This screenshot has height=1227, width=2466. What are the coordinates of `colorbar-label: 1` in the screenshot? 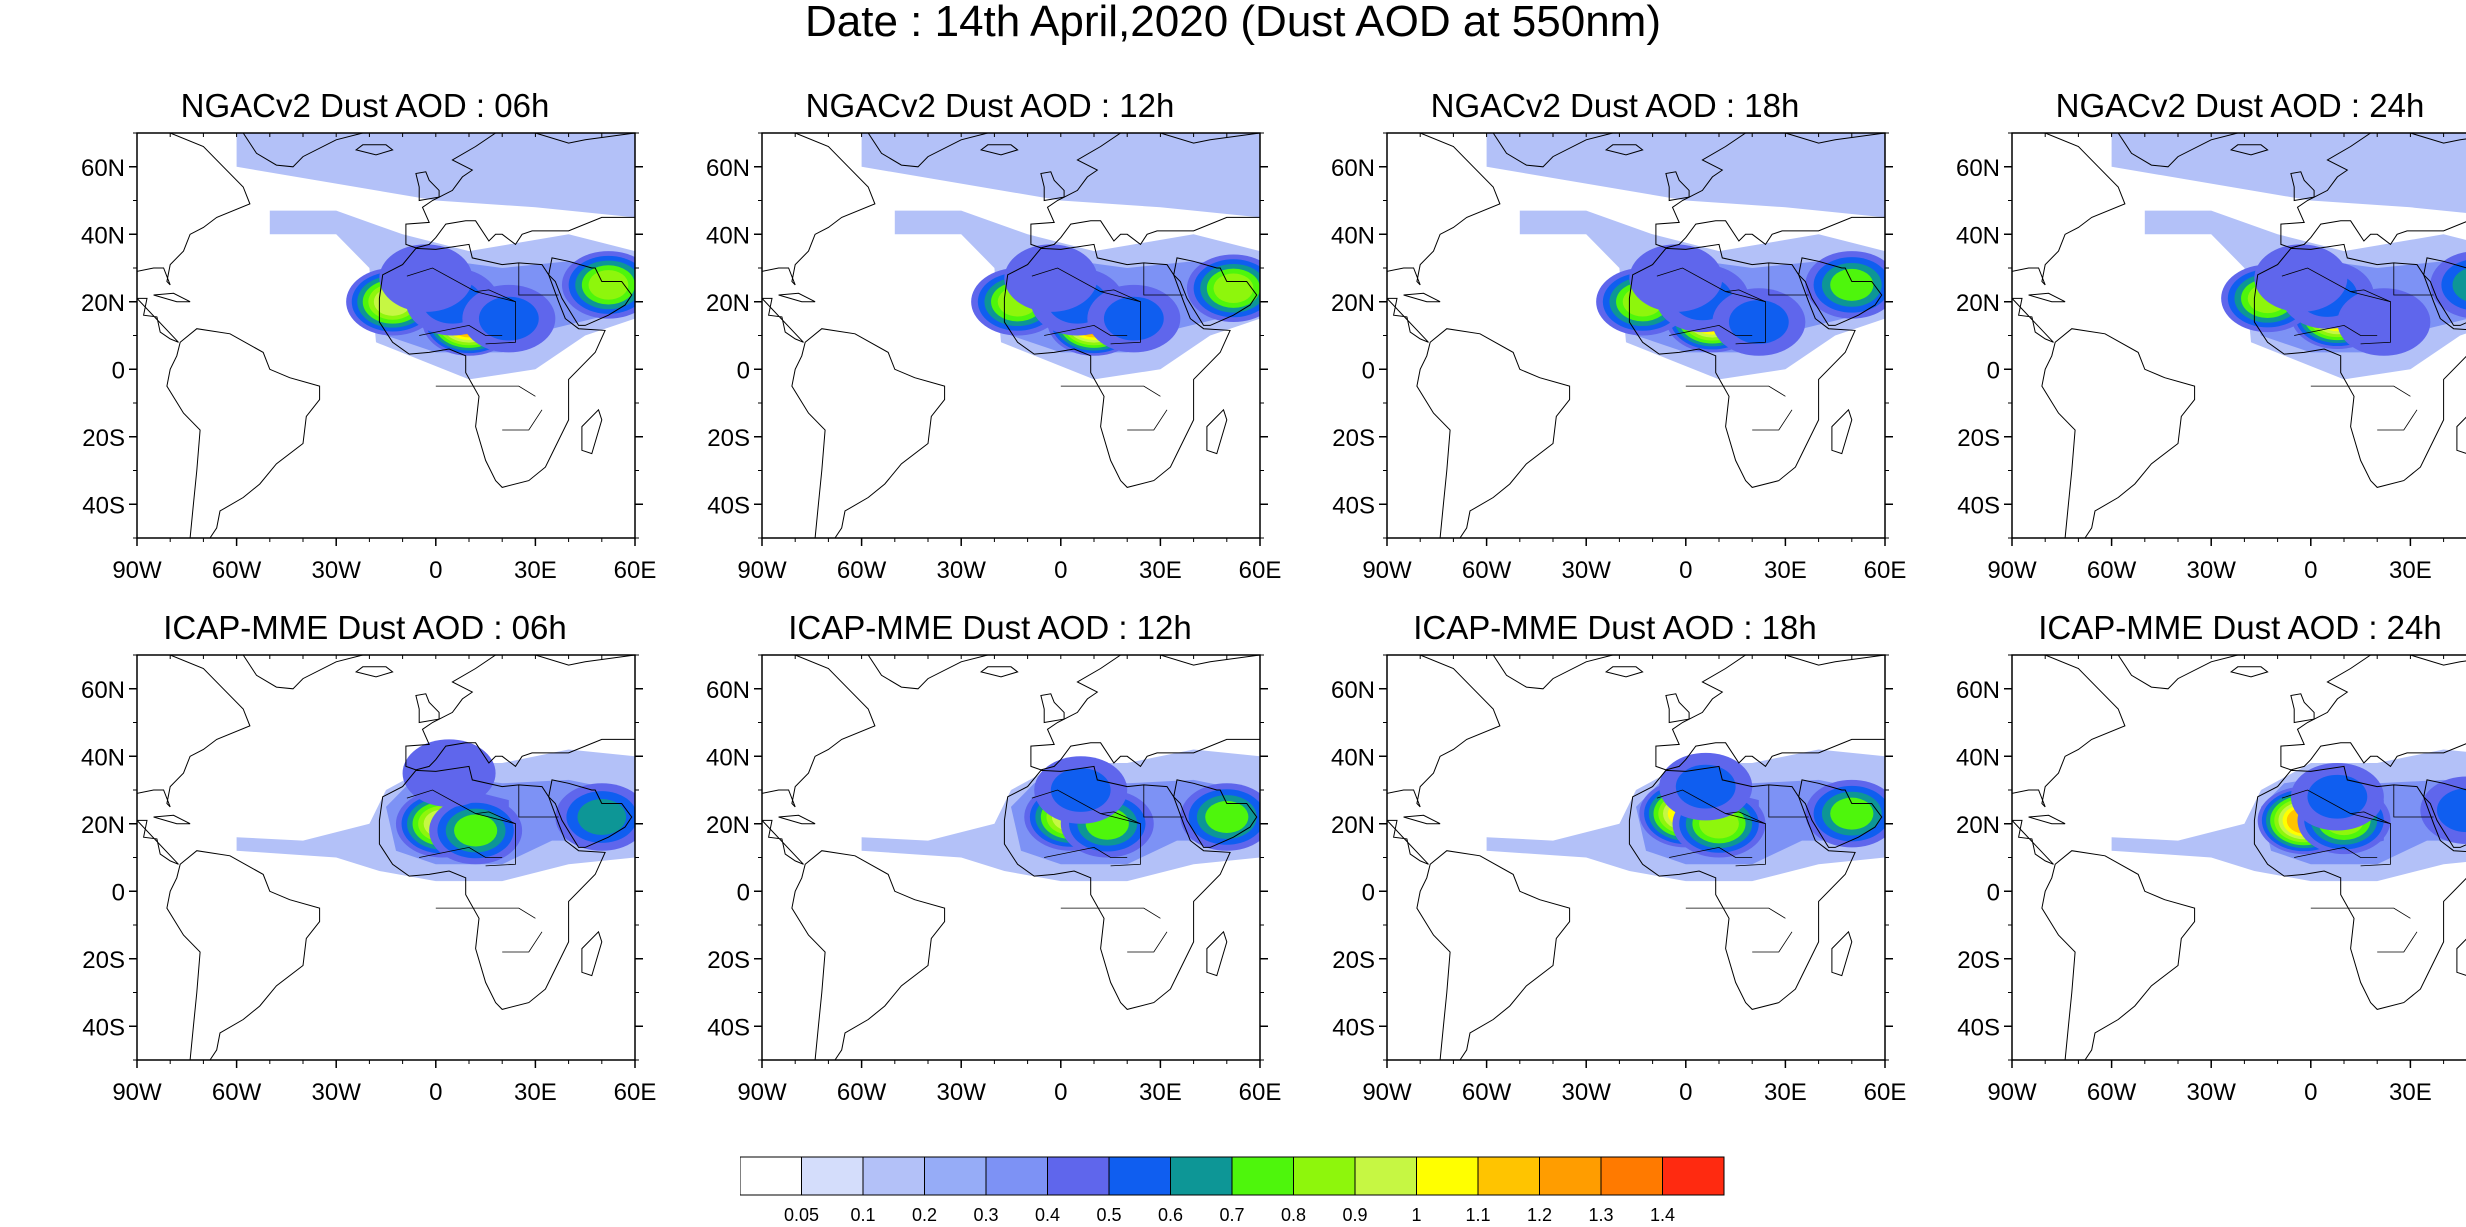 It's located at (1416, 1213).